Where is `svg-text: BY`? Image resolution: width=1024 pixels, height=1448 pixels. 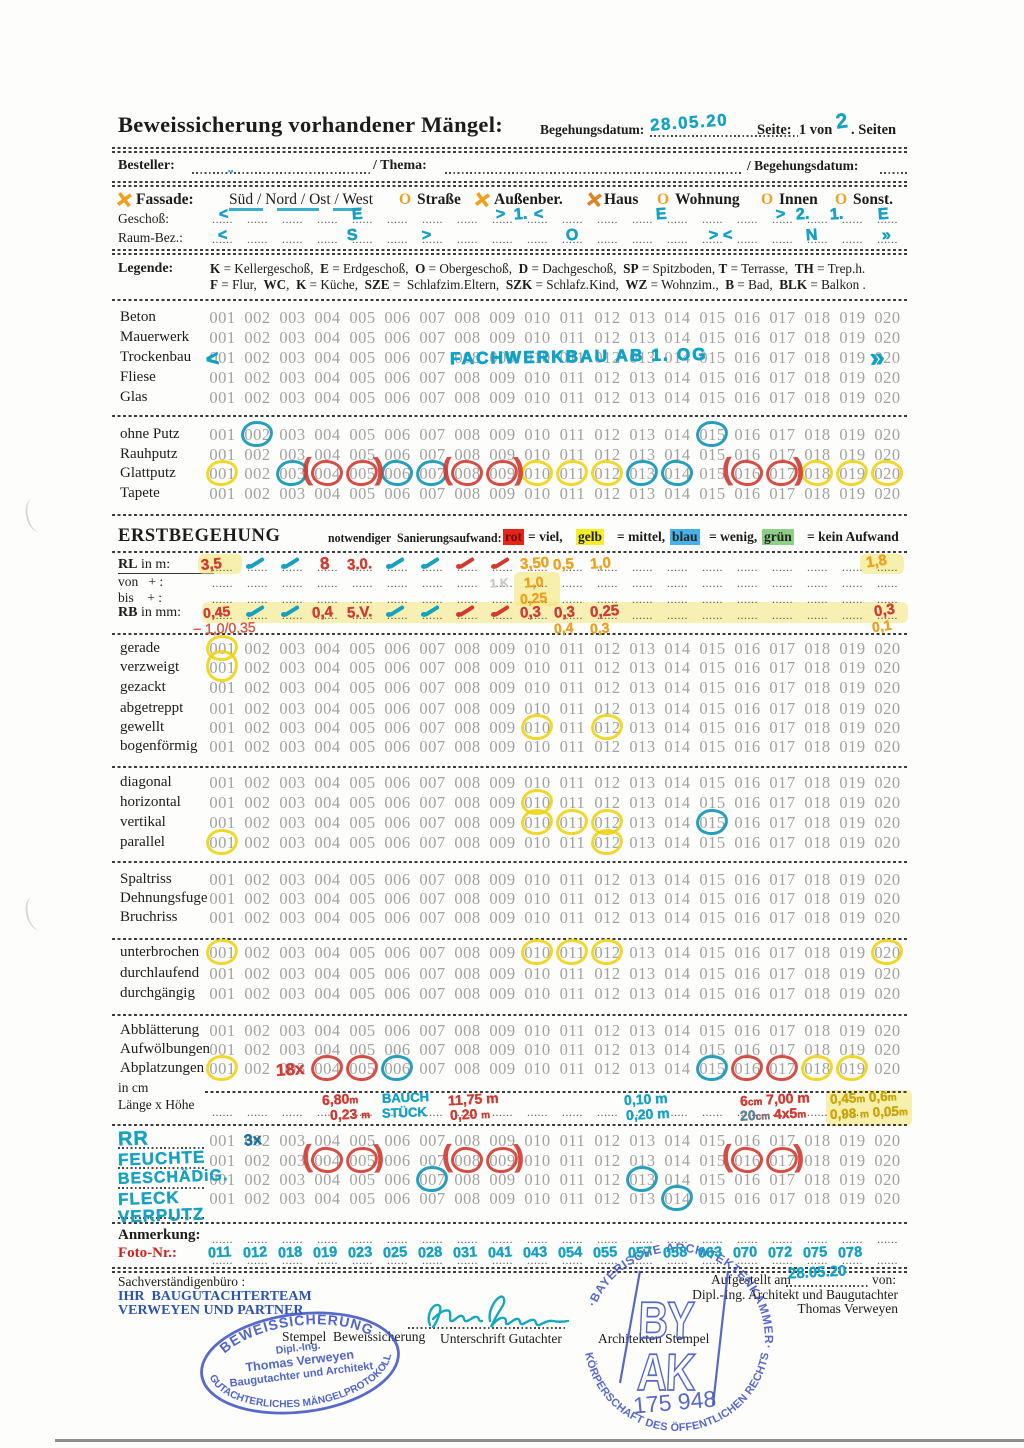 svg-text: BY is located at coordinates (666, 1320).